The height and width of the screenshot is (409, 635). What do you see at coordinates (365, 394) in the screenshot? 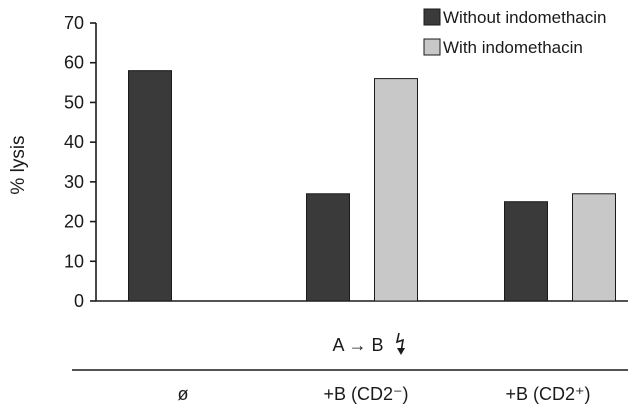
I see `category-label: +B (CD2⁻)` at bounding box center [365, 394].